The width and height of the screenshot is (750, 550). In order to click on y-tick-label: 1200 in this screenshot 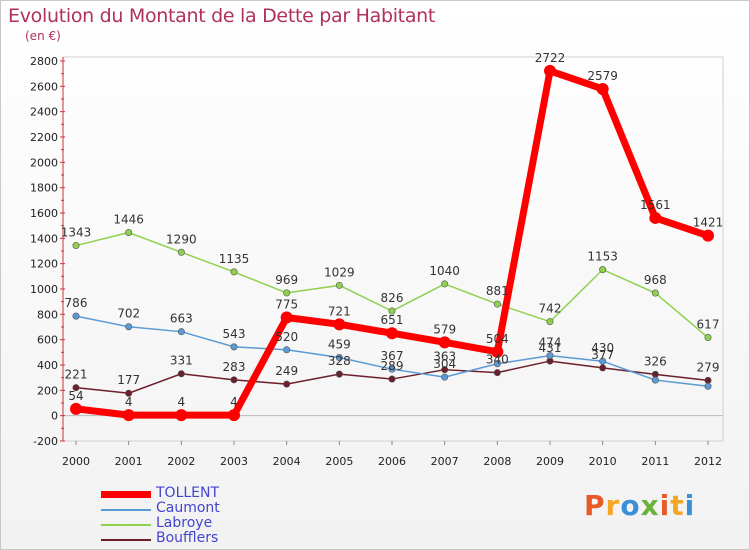, I will do `click(44, 264)`.